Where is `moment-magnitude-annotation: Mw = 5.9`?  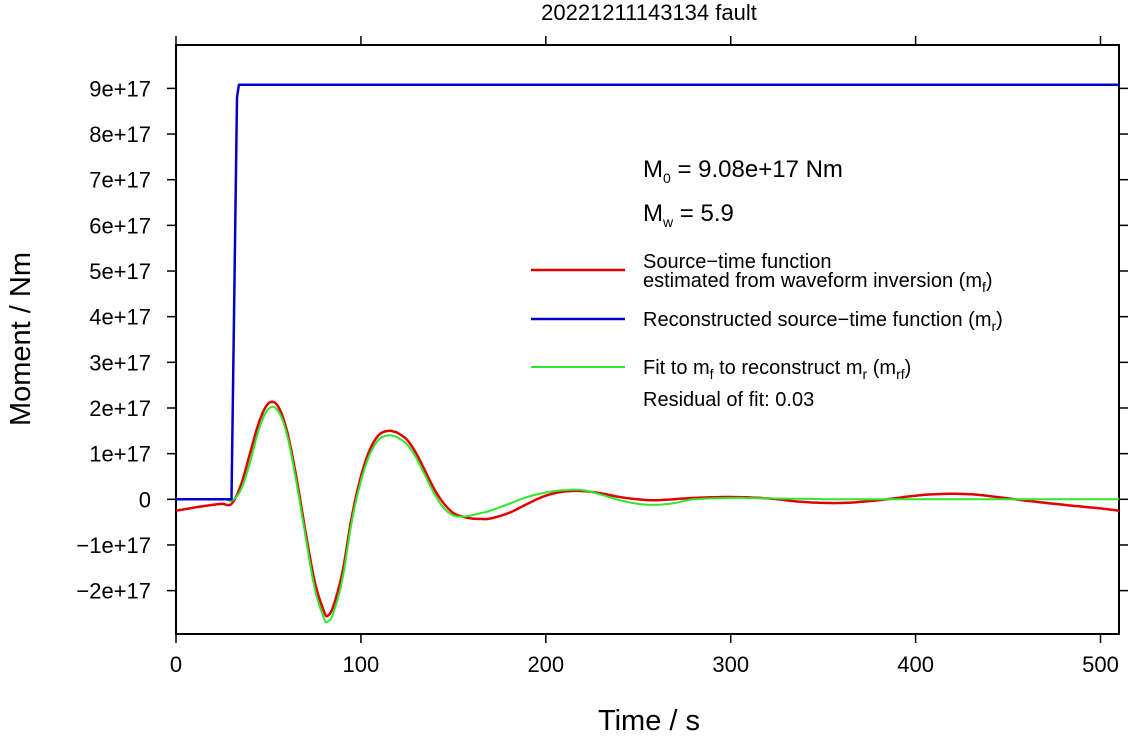
moment-magnitude-annotation: Mw = 5.9 is located at coordinates (688, 215).